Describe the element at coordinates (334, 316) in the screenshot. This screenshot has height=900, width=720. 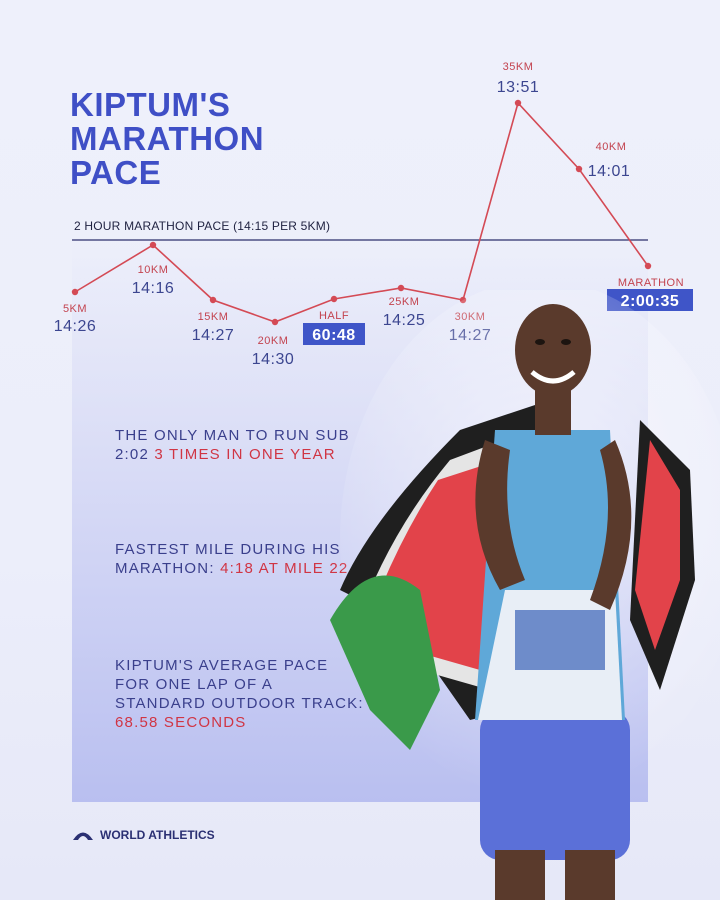
I see `split-label-half: HALF` at that location.